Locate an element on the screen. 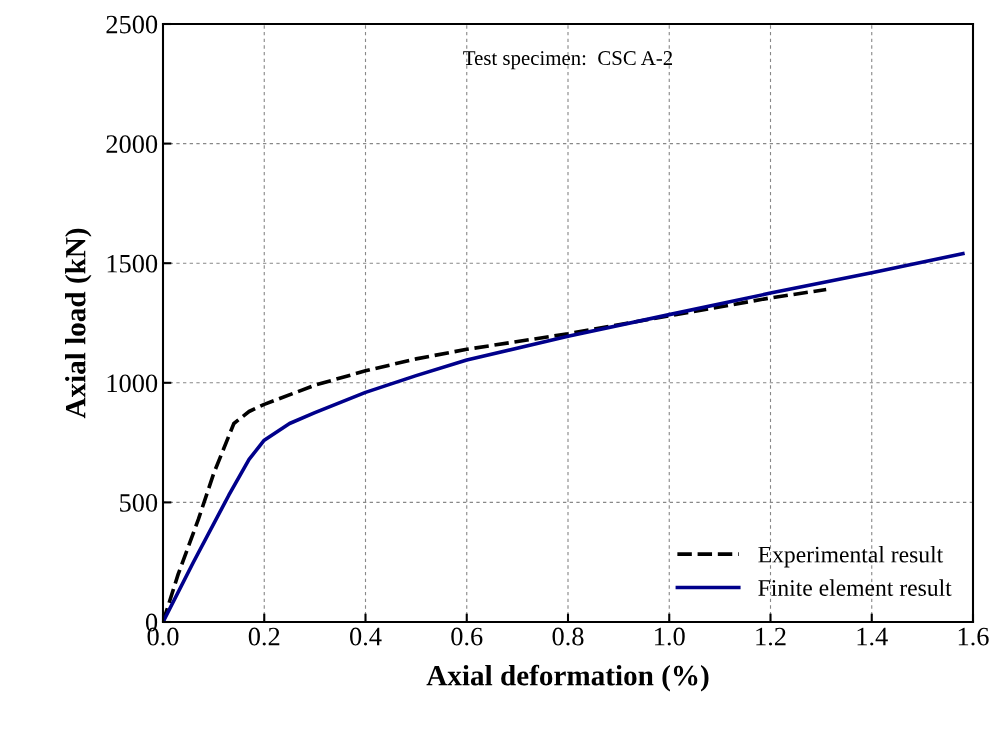 Image resolution: width=1001 pixels, height=740 pixels. x-tick-label: 0.6 is located at coordinates (467, 636).